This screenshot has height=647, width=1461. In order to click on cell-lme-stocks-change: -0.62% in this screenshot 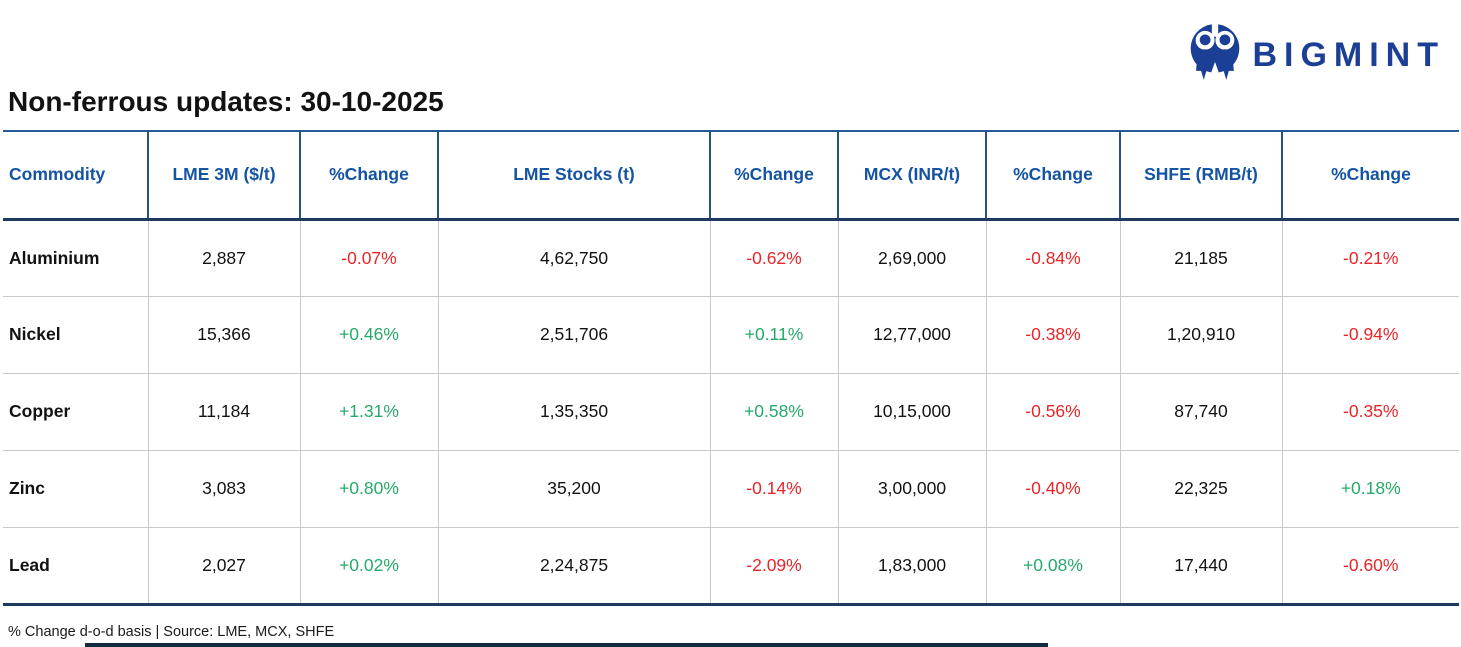, I will do `click(773, 257)`.